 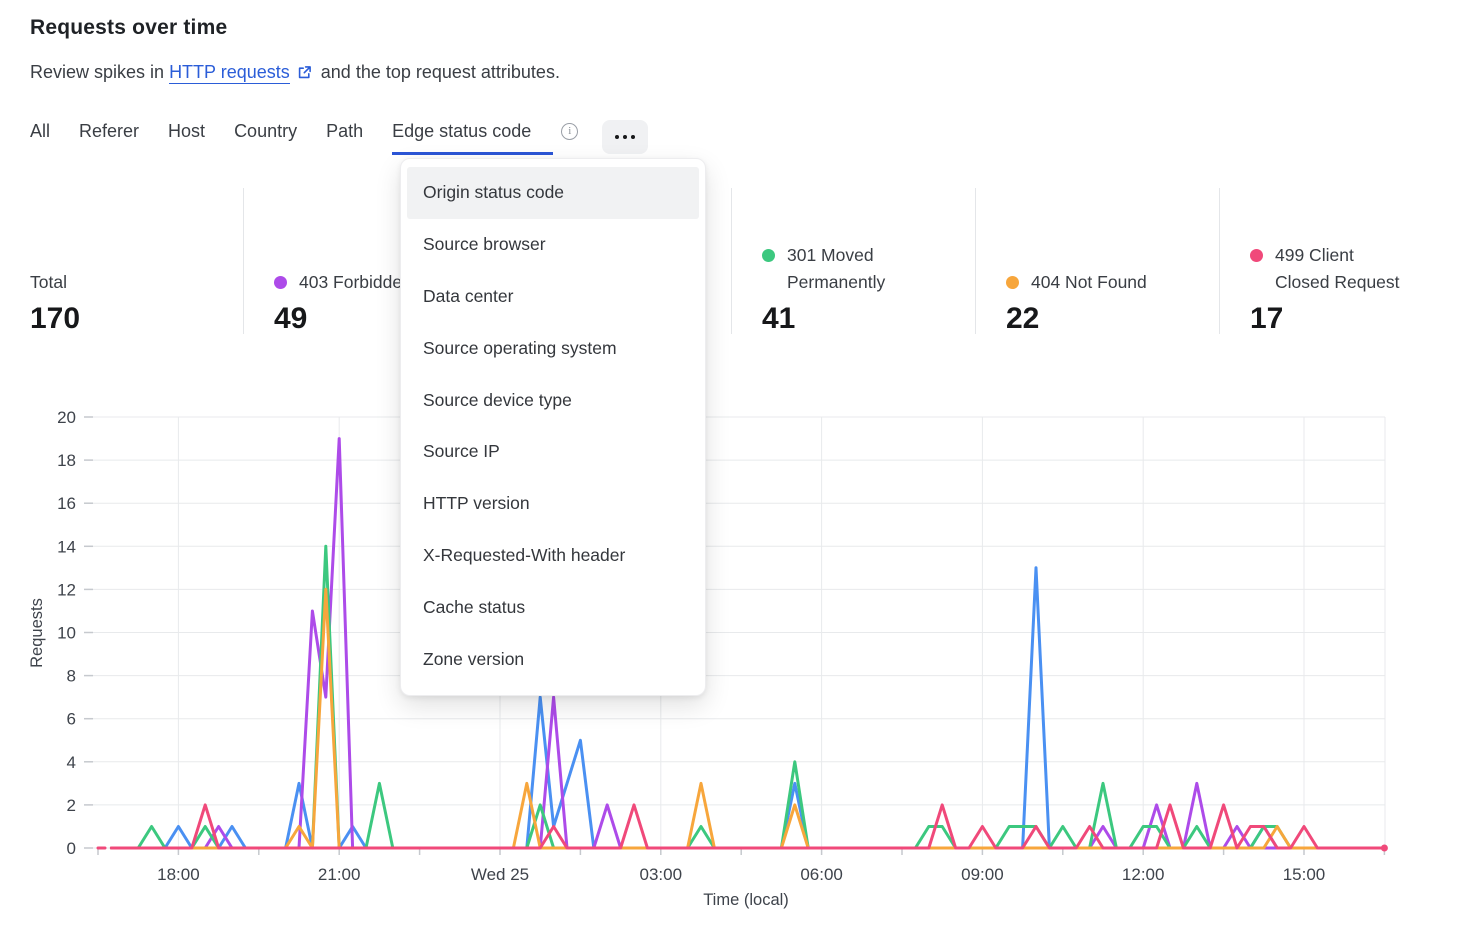 What do you see at coordinates (229, 73) in the screenshot?
I see `http-requests-link: HTTP requests` at bounding box center [229, 73].